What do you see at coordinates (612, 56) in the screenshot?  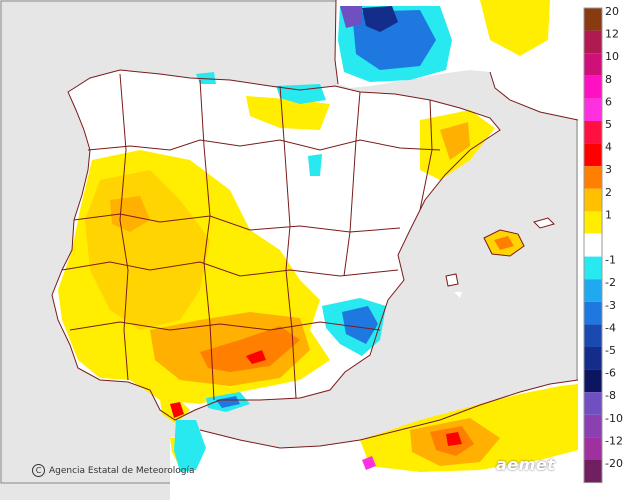 I see `legend-label: 10` at bounding box center [612, 56].